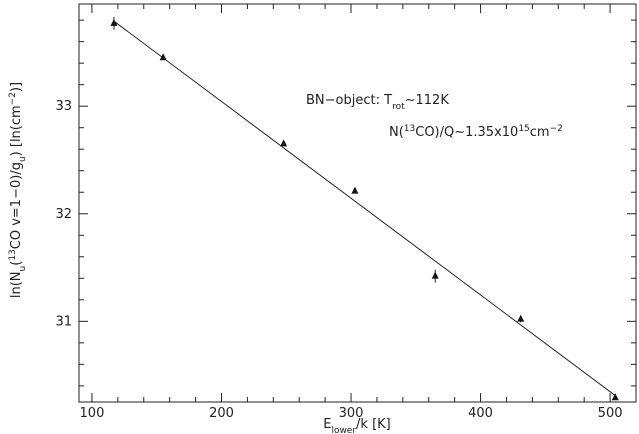 This screenshot has height=434, width=639. Describe the element at coordinates (63, 321) in the screenshot. I see `y-tick-label: 31` at that location.